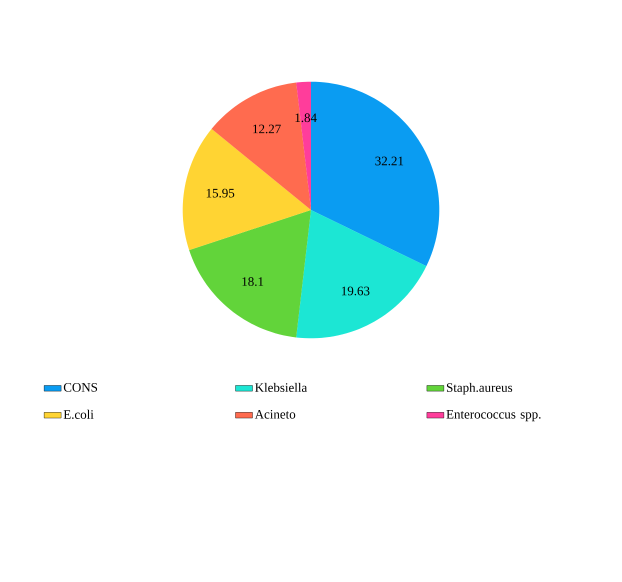 This screenshot has width=622, height=582. What do you see at coordinates (493, 416) in the screenshot?
I see `legend-label: Enterococcus spp.` at bounding box center [493, 416].